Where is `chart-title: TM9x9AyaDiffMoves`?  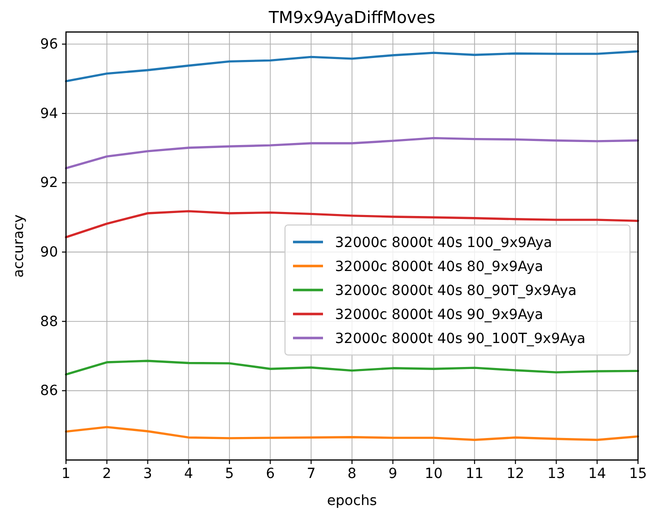 chart-title: TM9x9AyaDiffMoves is located at coordinates (352, 17).